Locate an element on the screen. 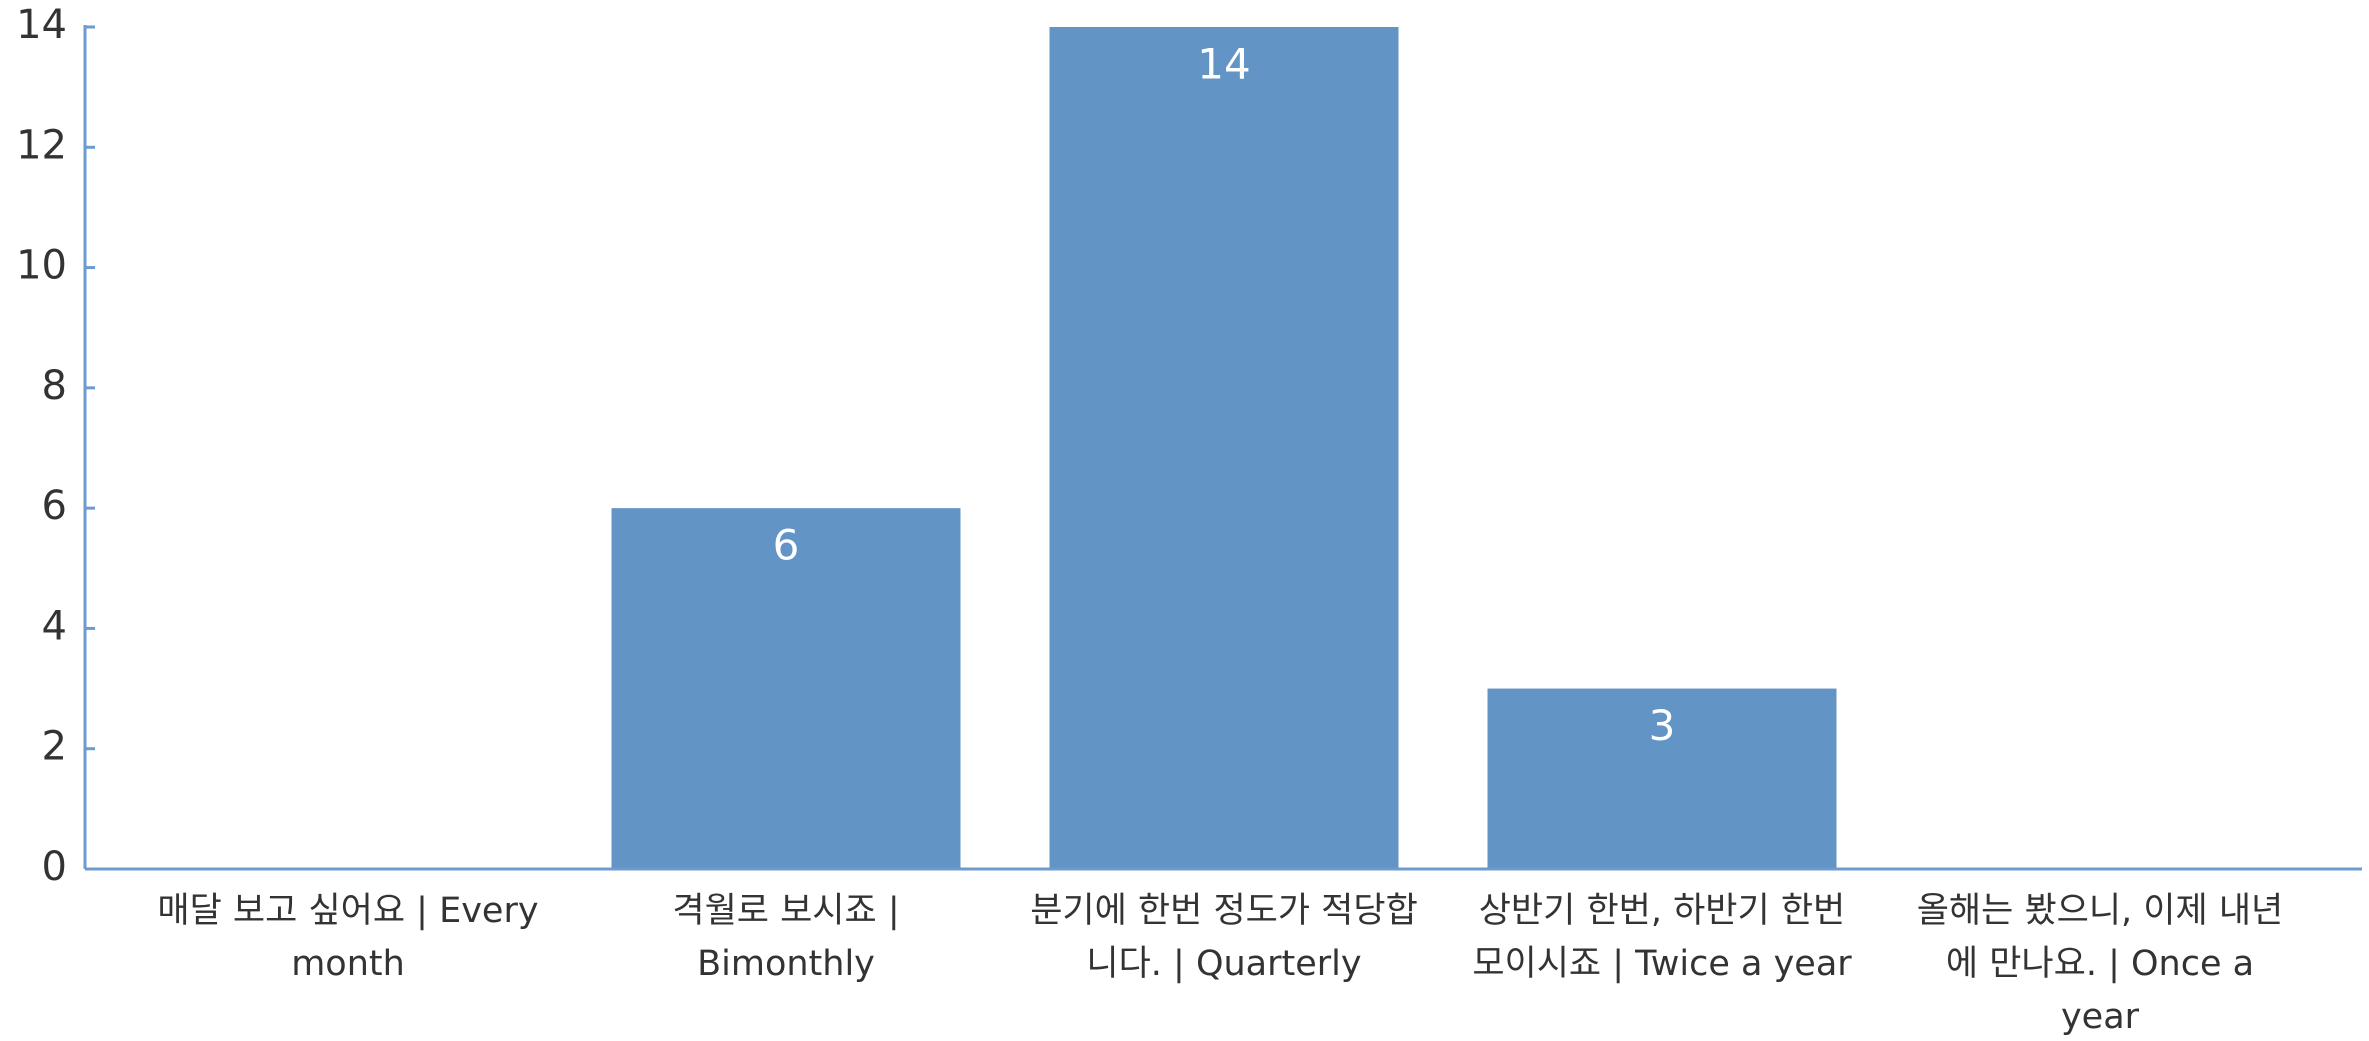 Image resolution: width=2369 pixels, height=1041 pixels. y-tick-label: 8 is located at coordinates (54, 386).